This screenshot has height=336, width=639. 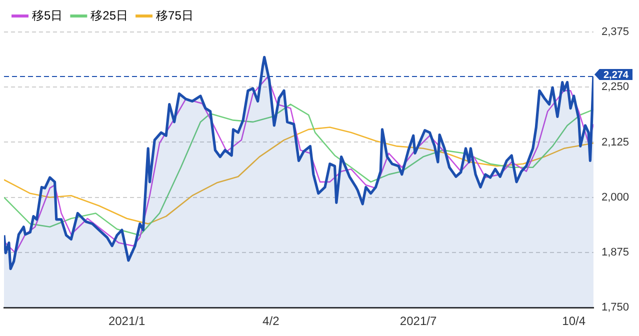 What do you see at coordinates (418, 321) in the screenshot?
I see `x-tick-label: 2021/7` at bounding box center [418, 321].